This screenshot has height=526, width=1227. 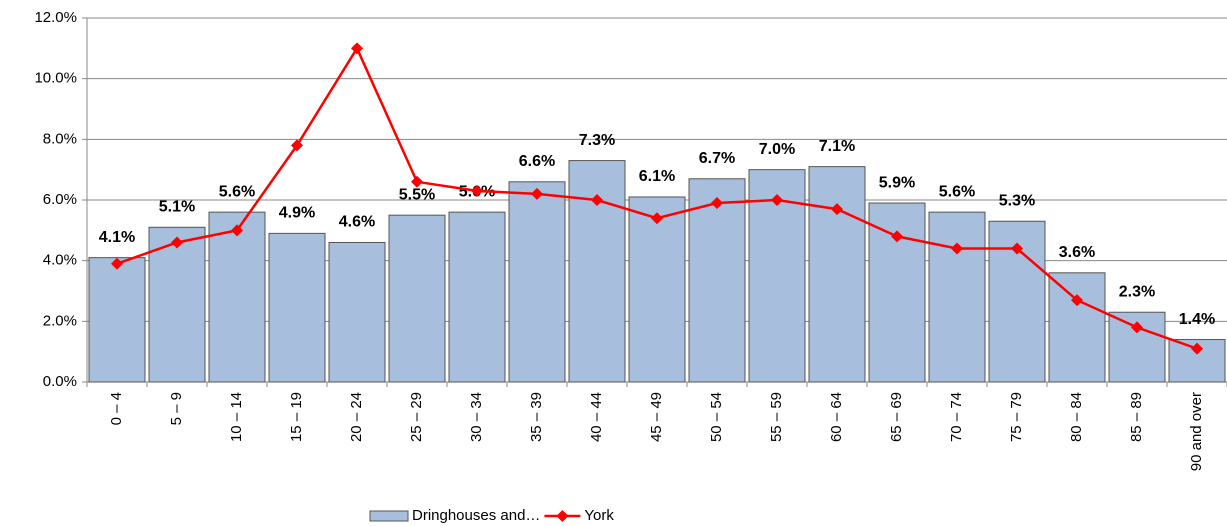 I want to click on data-label: 5.9%, so click(x=897, y=182).